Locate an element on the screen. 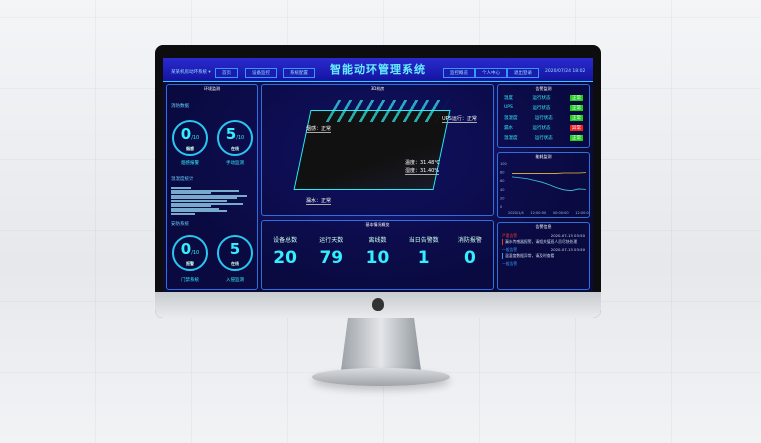 The image size is (761, 443). stat-item: 消防报警 0 is located at coordinates (470, 251).